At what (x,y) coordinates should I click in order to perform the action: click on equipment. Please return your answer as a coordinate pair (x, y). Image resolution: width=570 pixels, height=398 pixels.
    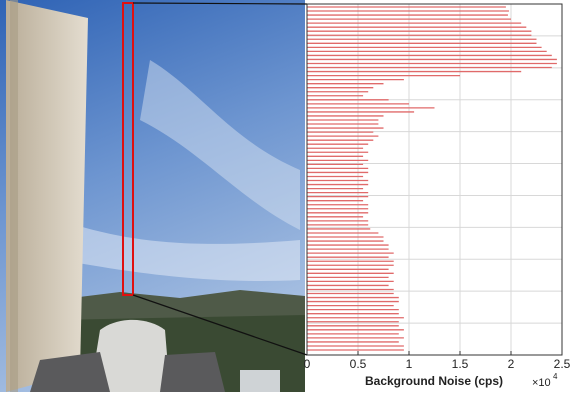
    Looking at the image, I should click on (260, 381).